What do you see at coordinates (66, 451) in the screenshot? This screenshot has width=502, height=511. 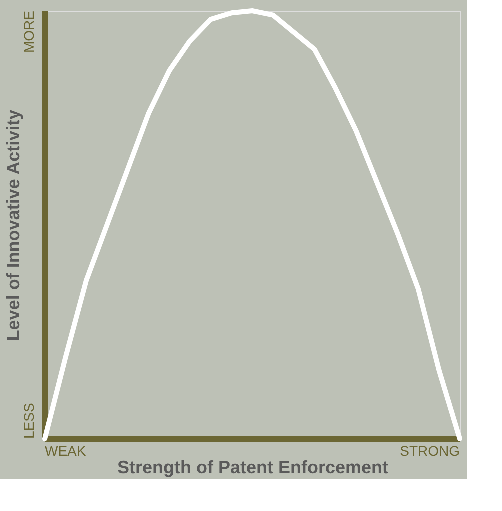 I see `text: WEAK` at bounding box center [66, 451].